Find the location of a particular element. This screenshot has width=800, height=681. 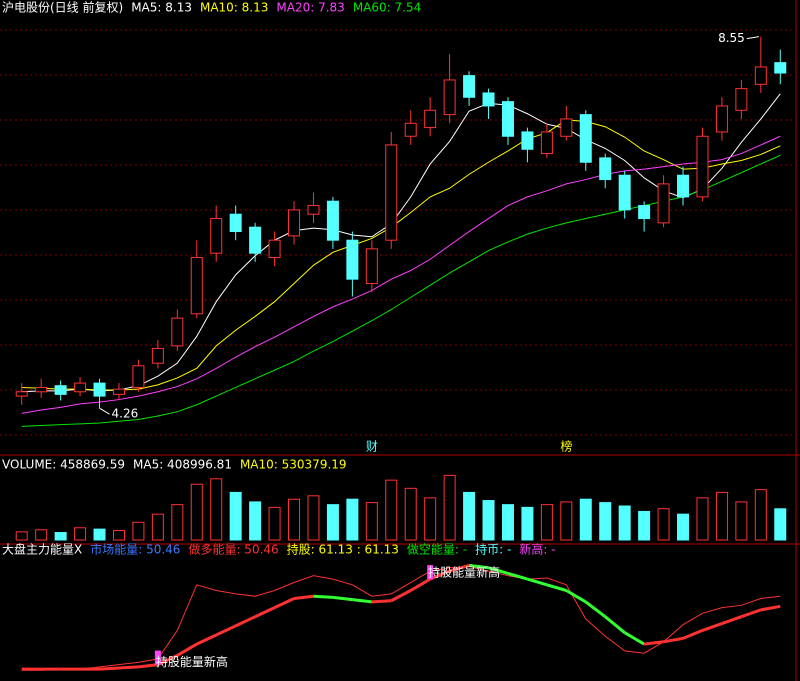

header-item: MA10: 530379.19 is located at coordinates (293, 465).